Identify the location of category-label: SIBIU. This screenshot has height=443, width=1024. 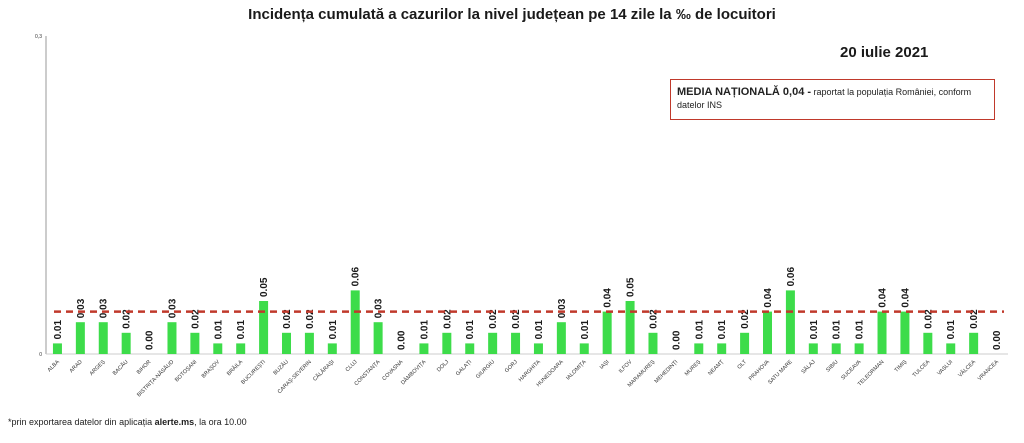
(832, 366).